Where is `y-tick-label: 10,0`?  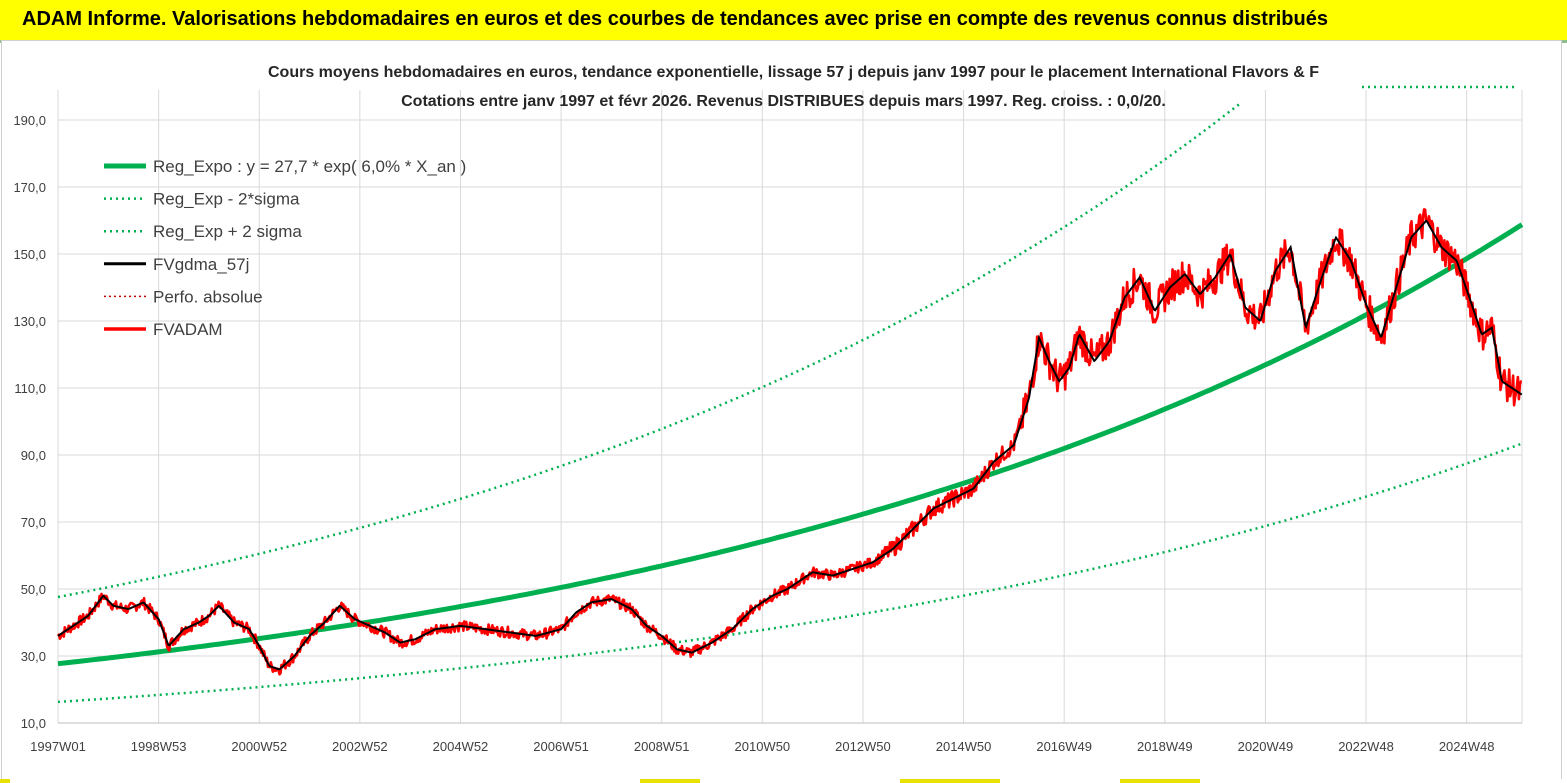 y-tick-label: 10,0 is located at coordinates (33, 723).